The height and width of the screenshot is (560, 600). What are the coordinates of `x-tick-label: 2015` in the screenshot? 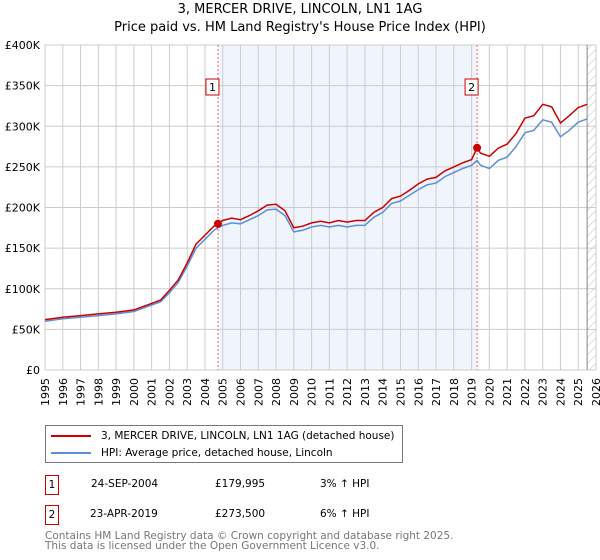 It's located at (400, 392).